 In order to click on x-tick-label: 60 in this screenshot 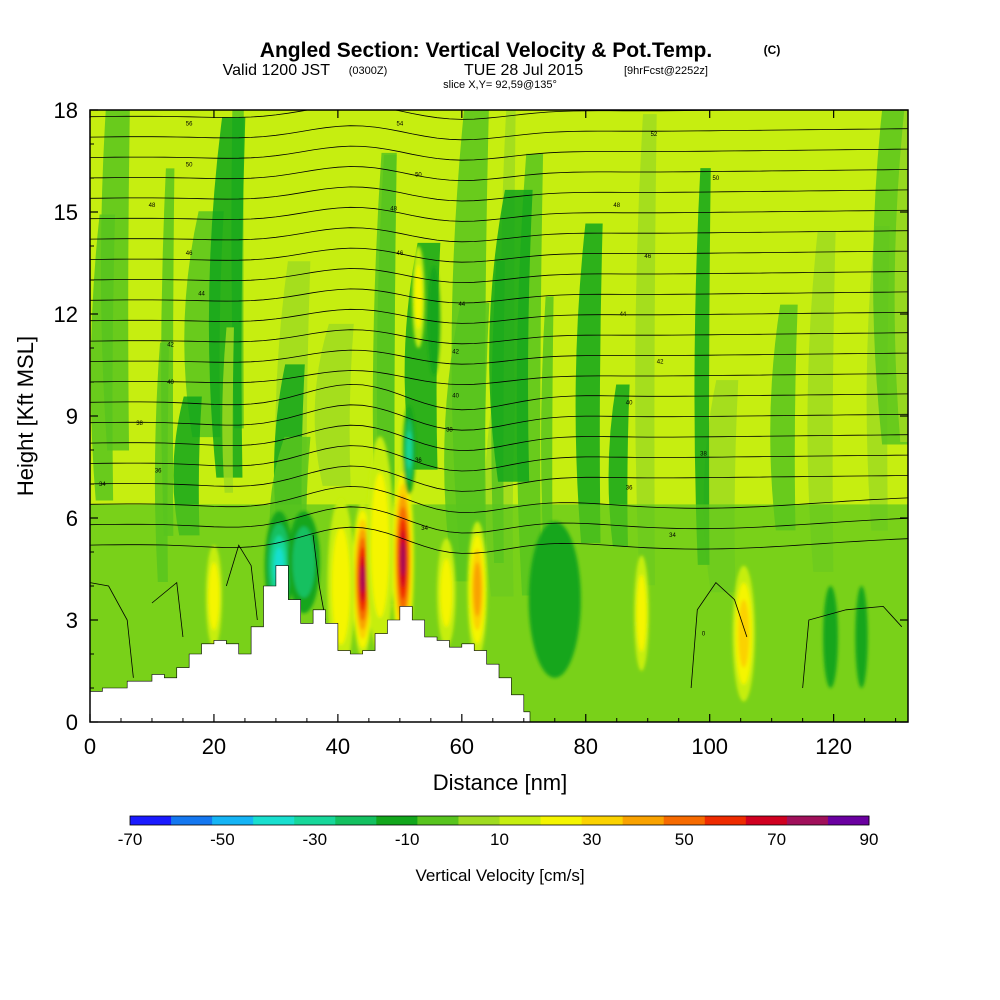, I will do `click(462, 746)`.